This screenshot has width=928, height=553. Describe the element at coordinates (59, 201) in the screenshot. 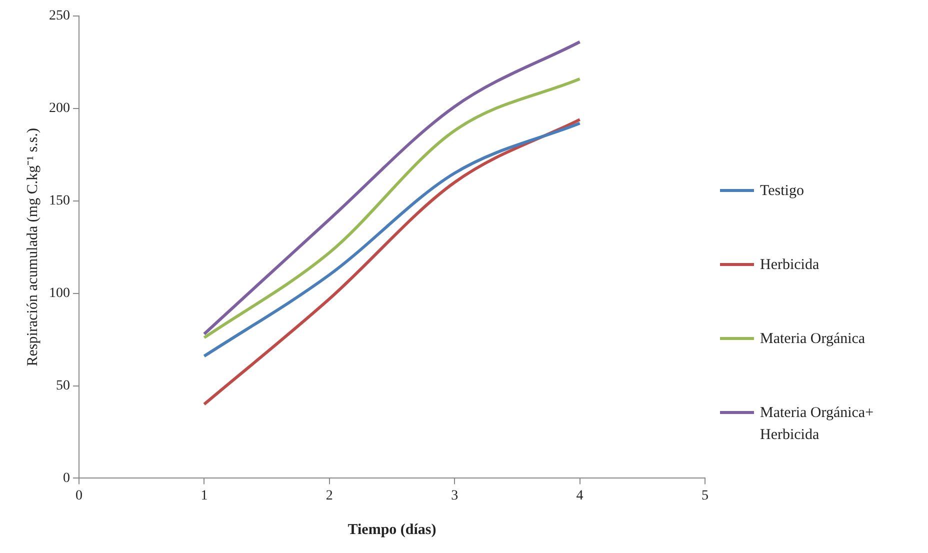

I see `y-tick-label: 150` at that location.